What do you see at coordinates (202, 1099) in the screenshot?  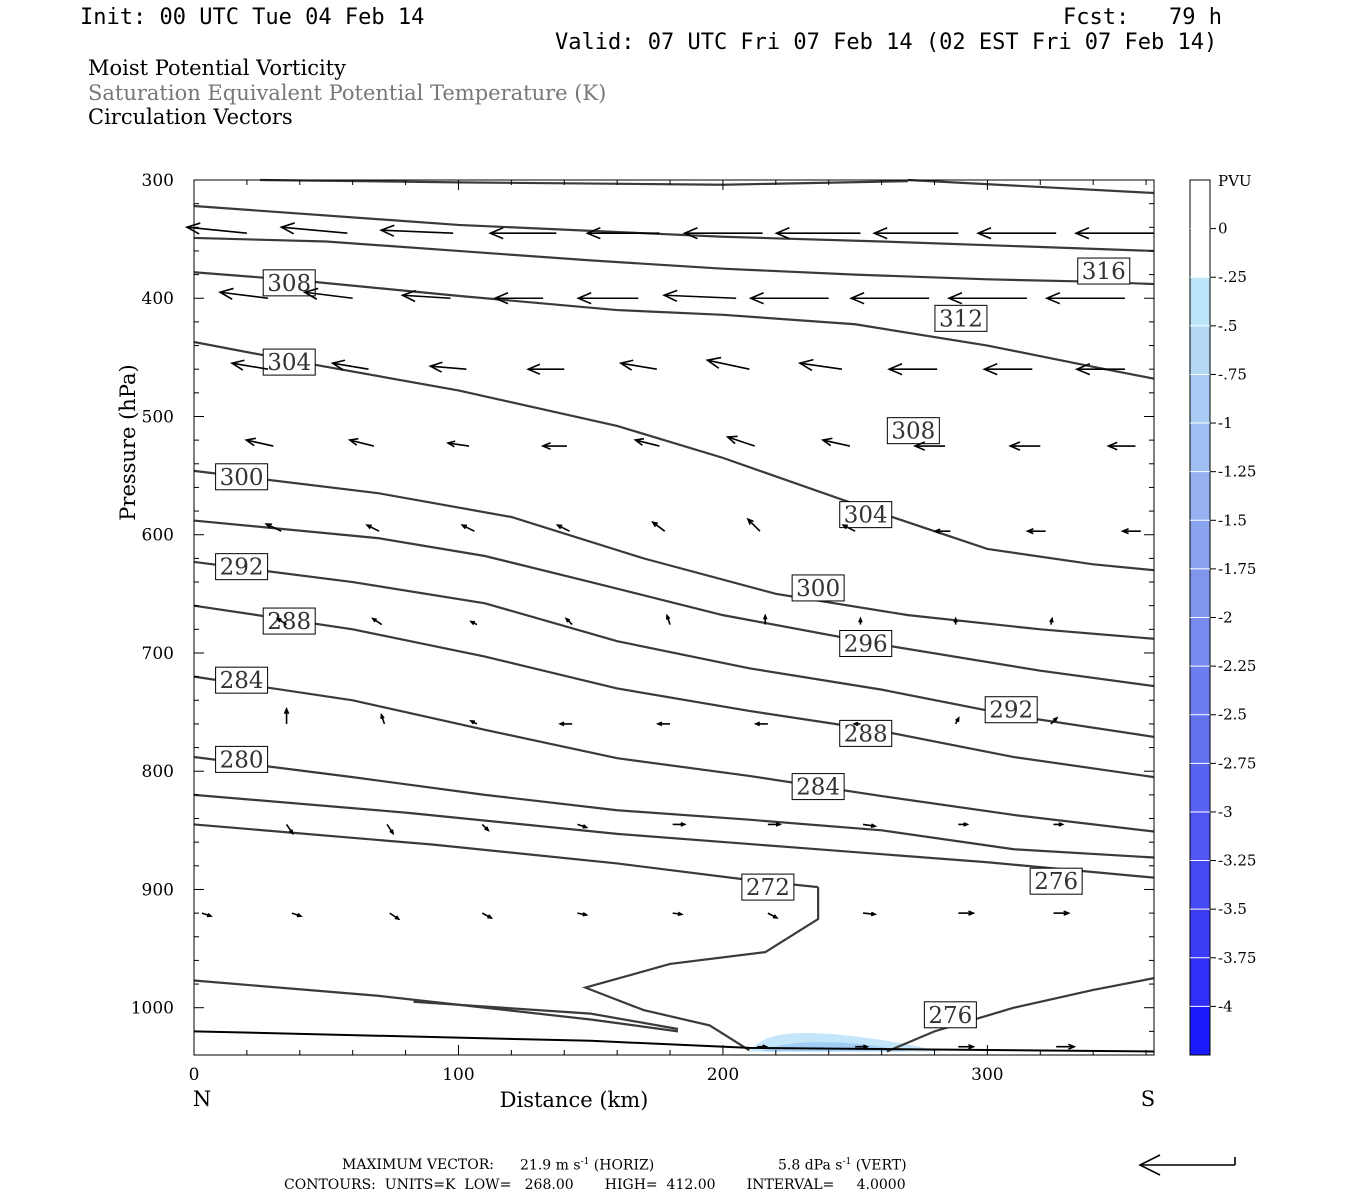 I see `endpoint-left: N` at bounding box center [202, 1099].